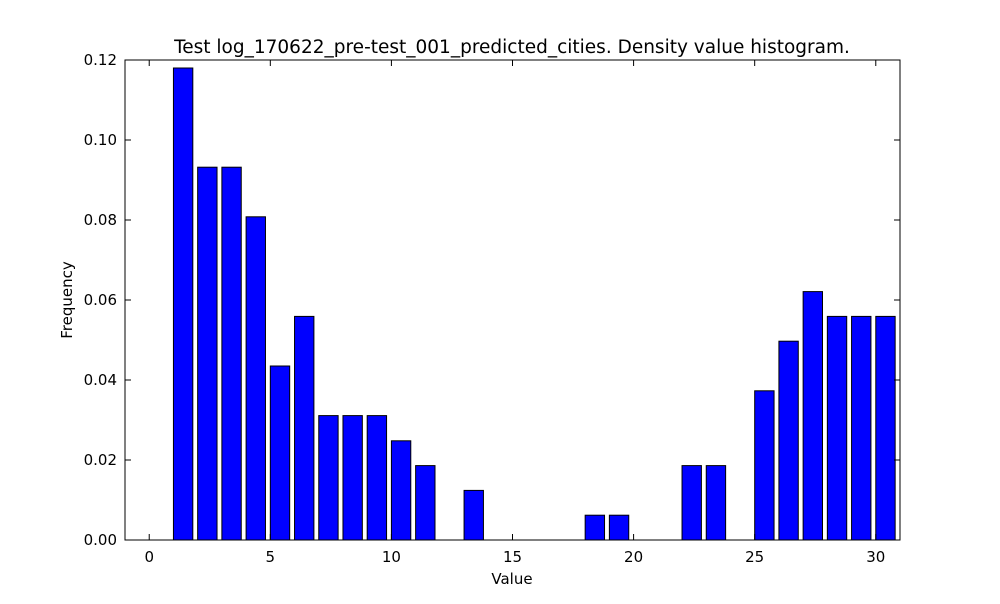  What do you see at coordinates (149, 557) in the screenshot?
I see `x-tick-label: 0` at bounding box center [149, 557].